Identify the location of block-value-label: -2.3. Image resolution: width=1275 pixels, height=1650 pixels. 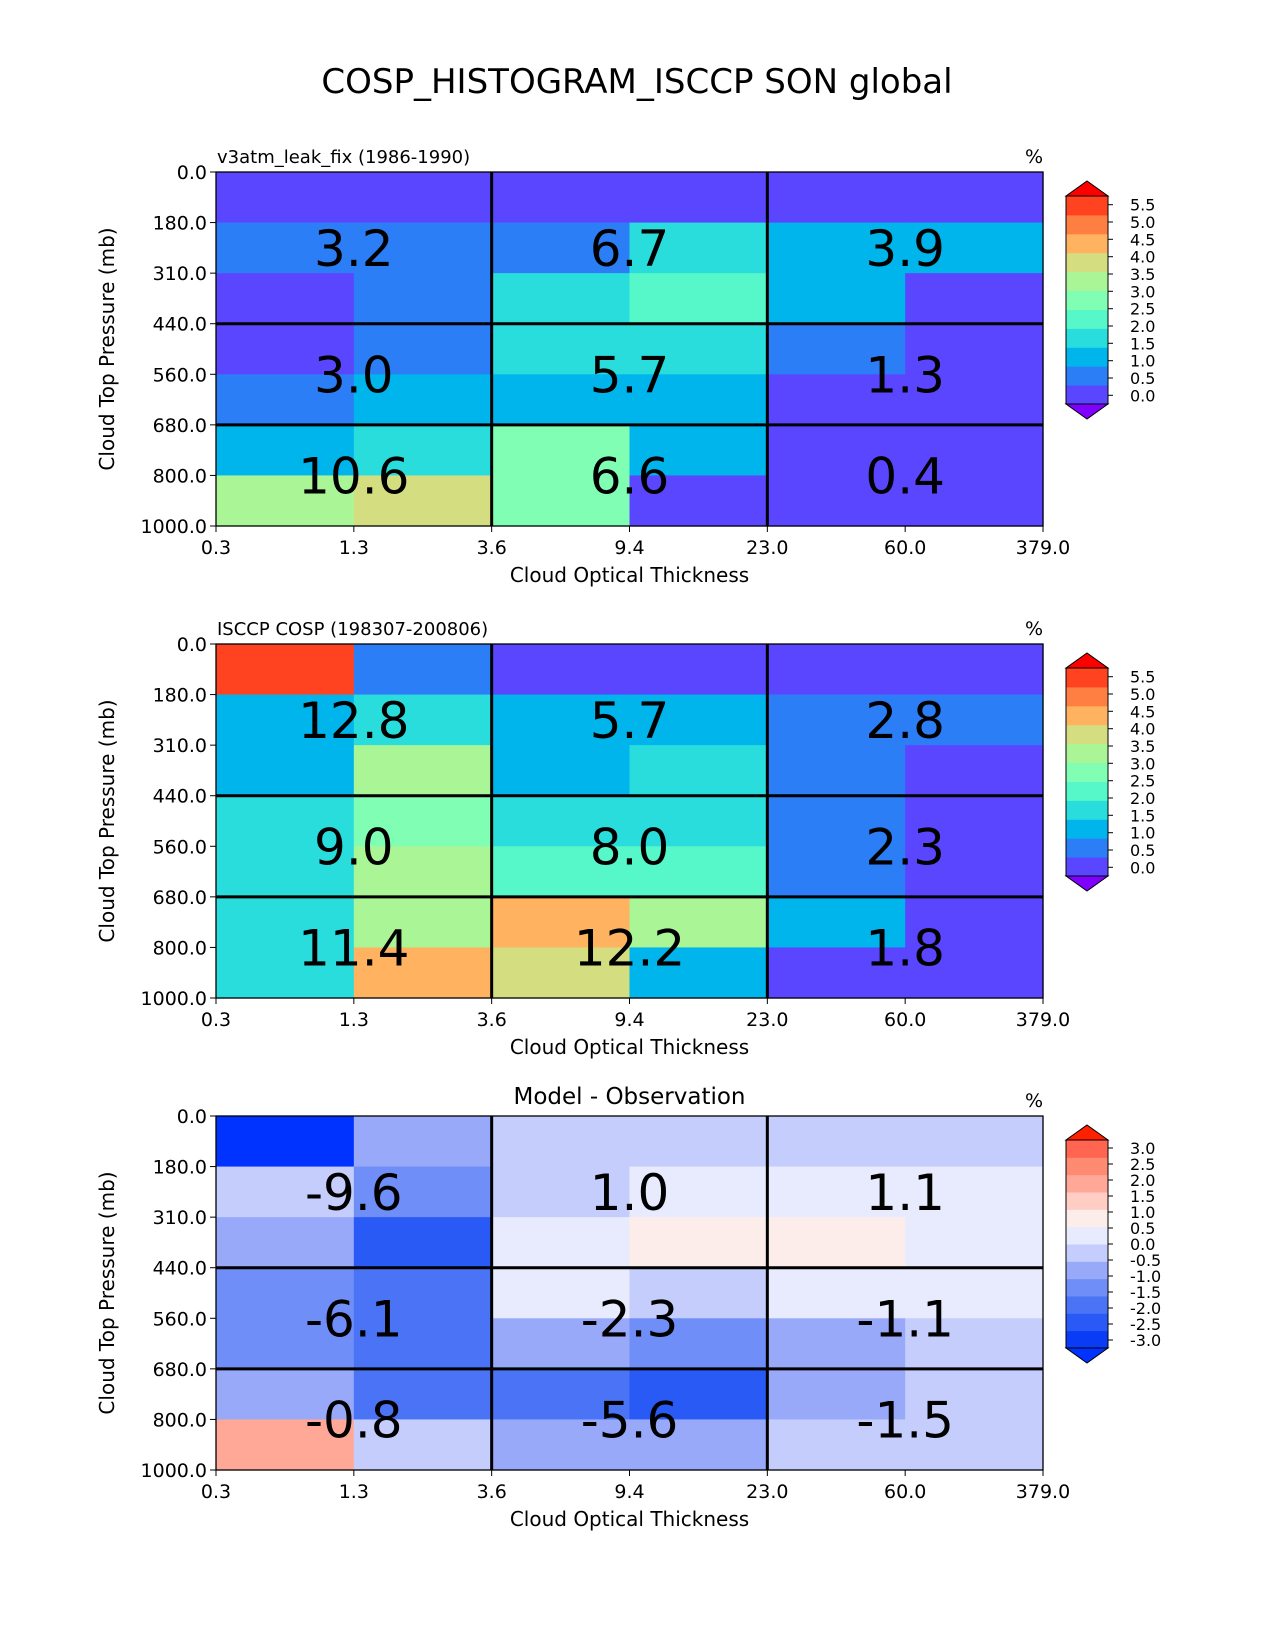
(630, 1319).